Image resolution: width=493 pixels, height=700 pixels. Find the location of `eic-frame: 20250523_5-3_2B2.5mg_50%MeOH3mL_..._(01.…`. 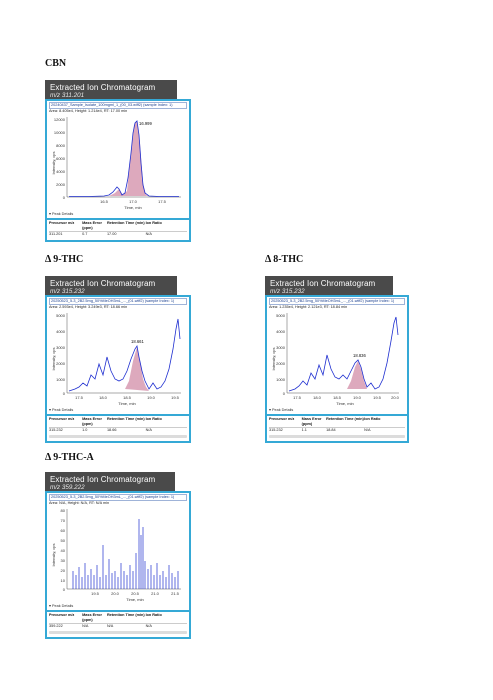

eic-frame: 20250523_5-3_2B2.5mg_50%MeOH3mL_..._(01.… is located at coordinates (118, 552).